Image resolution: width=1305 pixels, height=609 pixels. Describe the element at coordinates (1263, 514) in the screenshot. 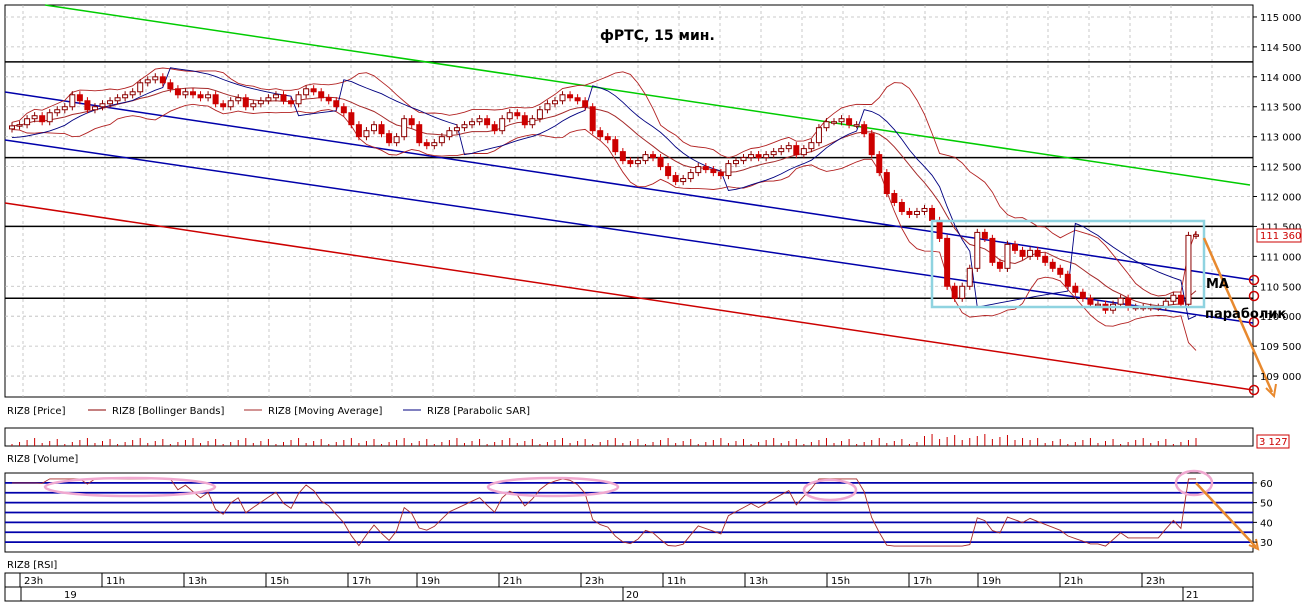

I see `rsi-y-axis: 60 50 40 30` at that location.